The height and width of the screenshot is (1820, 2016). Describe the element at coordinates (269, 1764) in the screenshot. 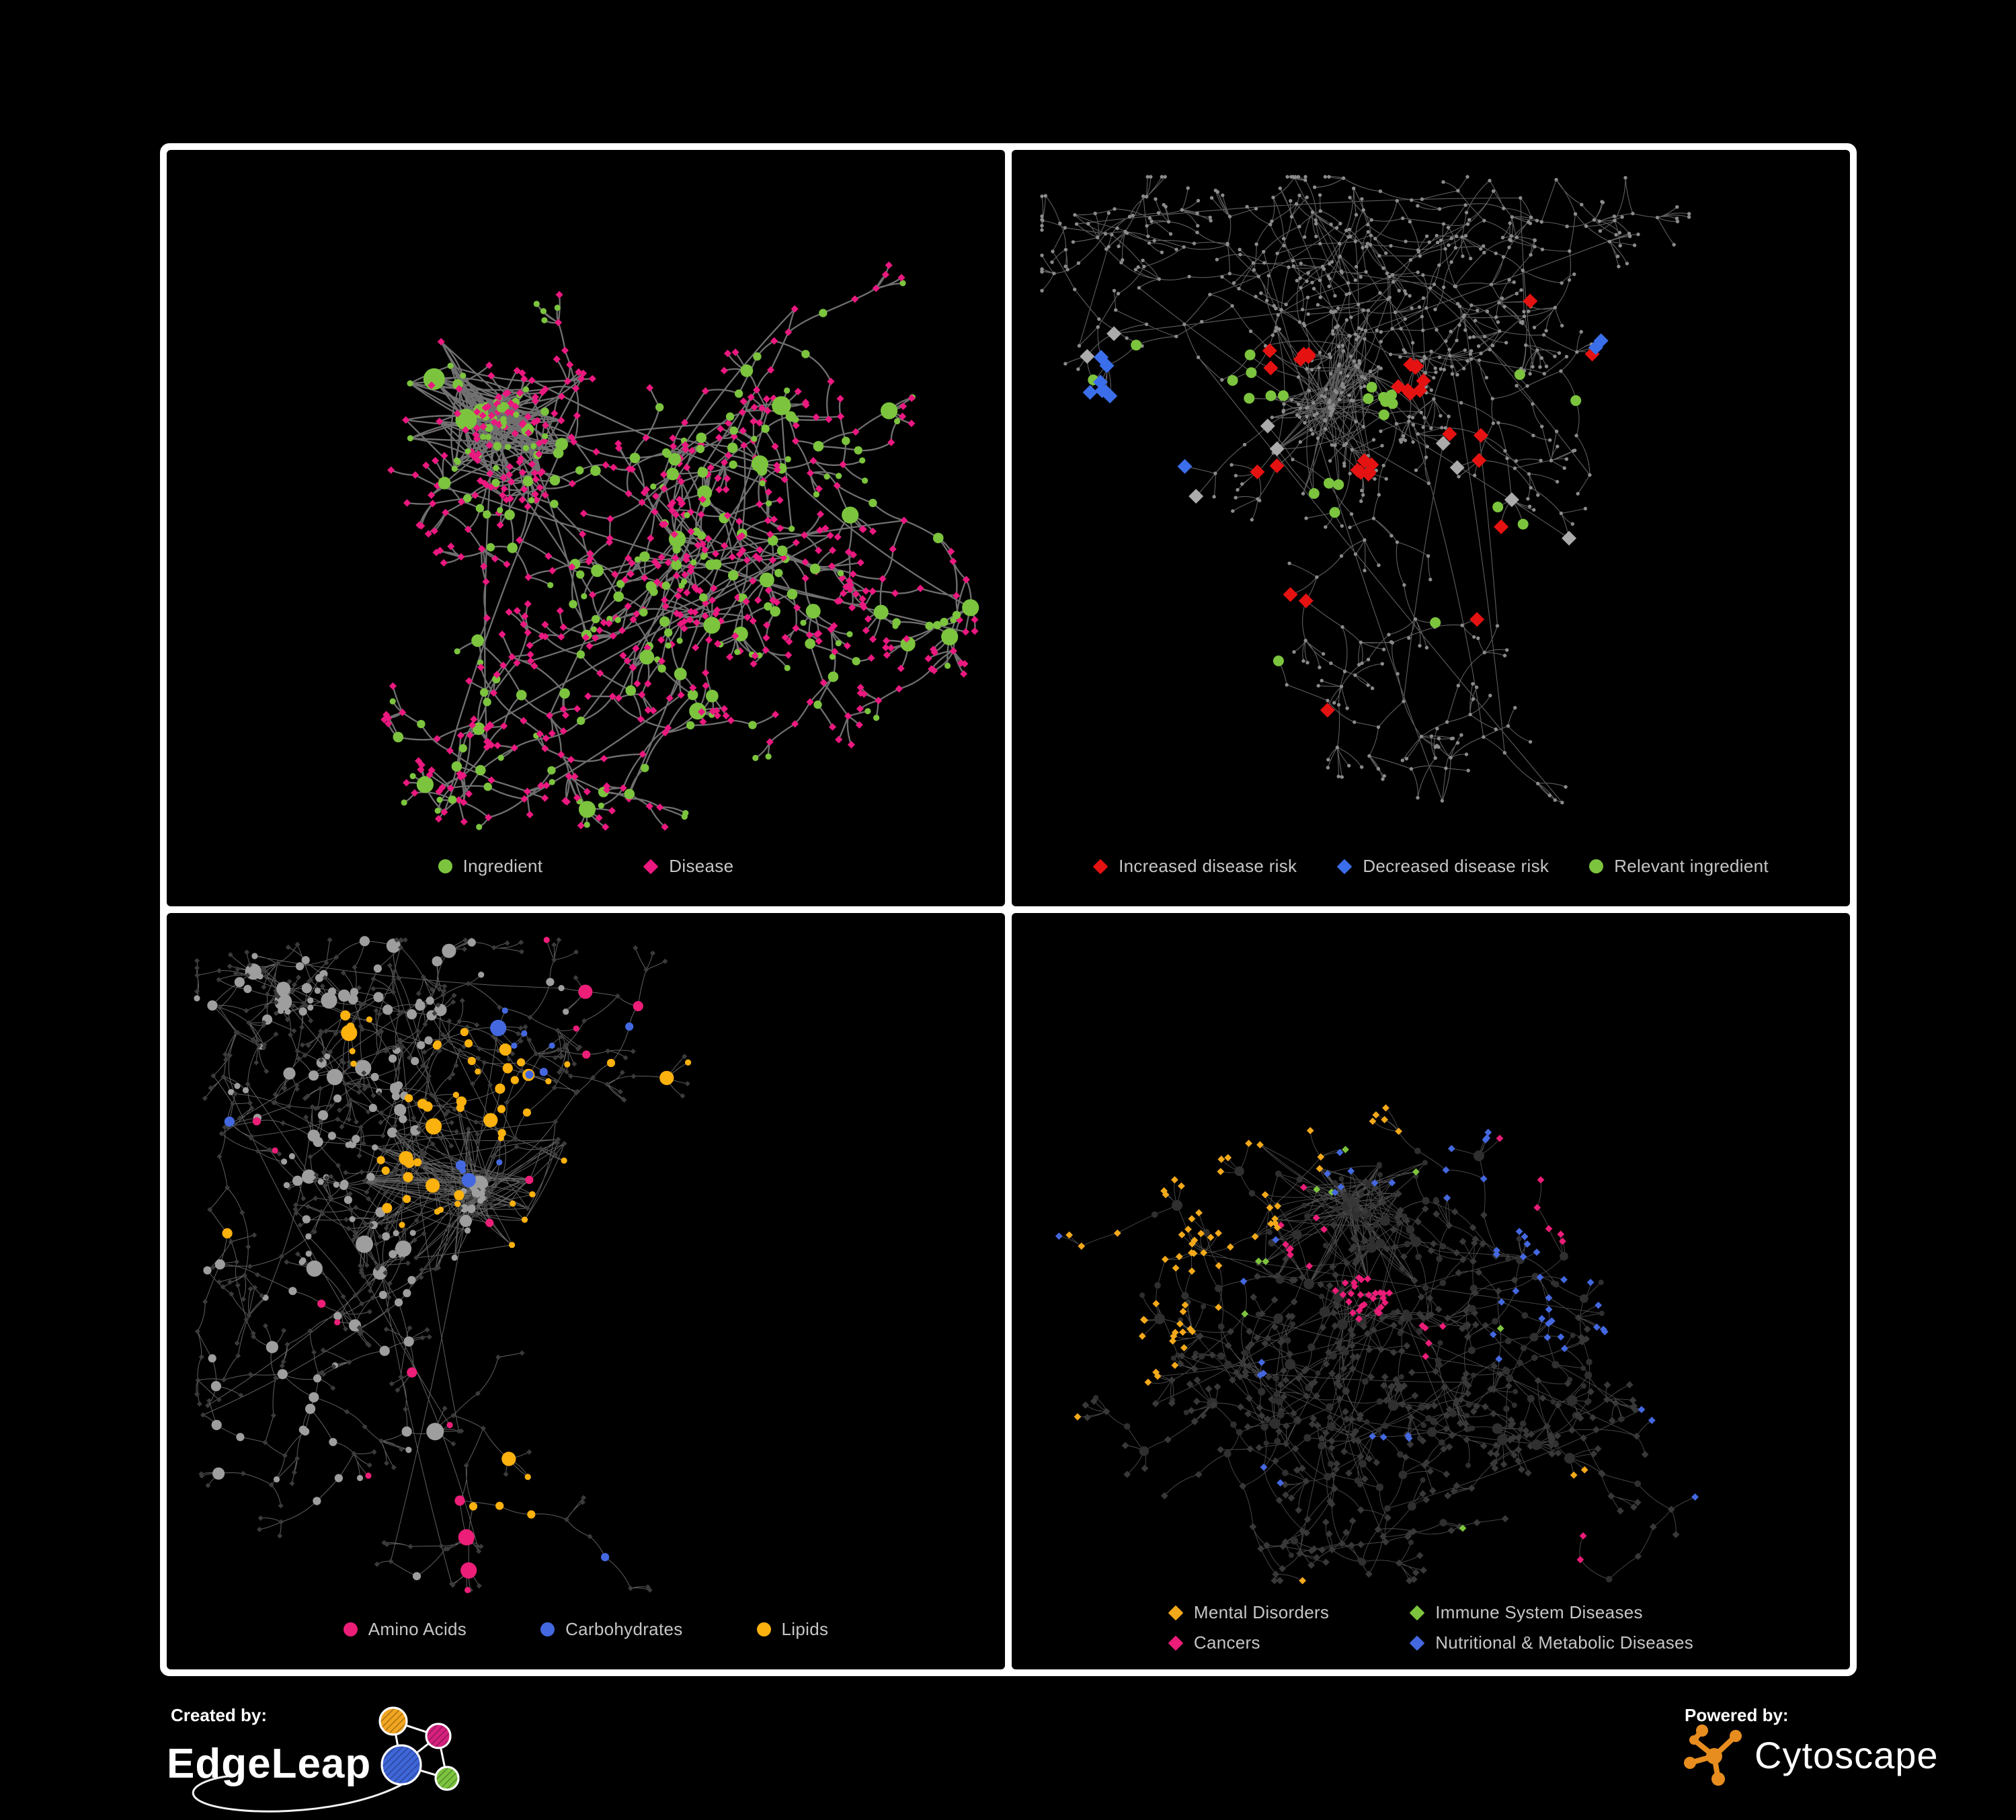

I see `edgeleap-wordmark: EdgeLeap` at that location.